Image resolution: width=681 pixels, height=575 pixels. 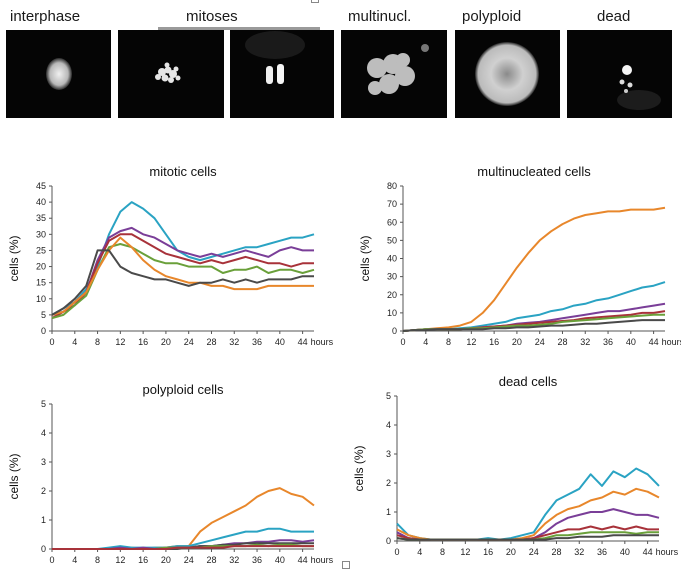 What do you see at coordinates (528, 381) in the screenshot?
I see `chart-title: dead cells` at bounding box center [528, 381].